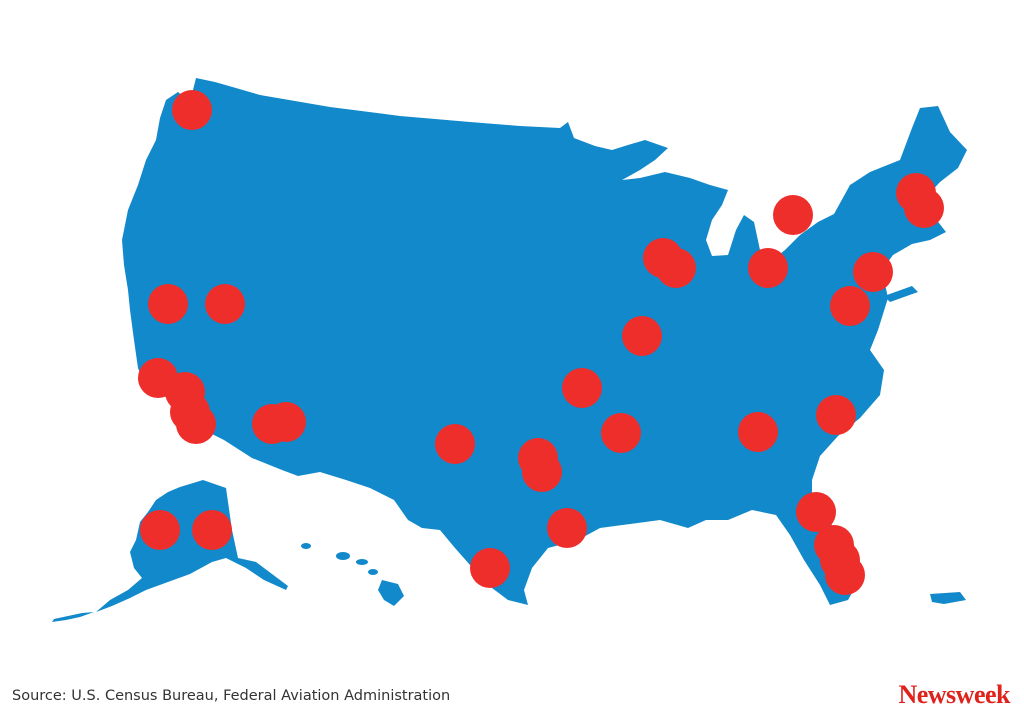 This screenshot has width=1024, height=721. What do you see at coordinates (768, 268) in the screenshot?
I see `marker-columbus` at bounding box center [768, 268].